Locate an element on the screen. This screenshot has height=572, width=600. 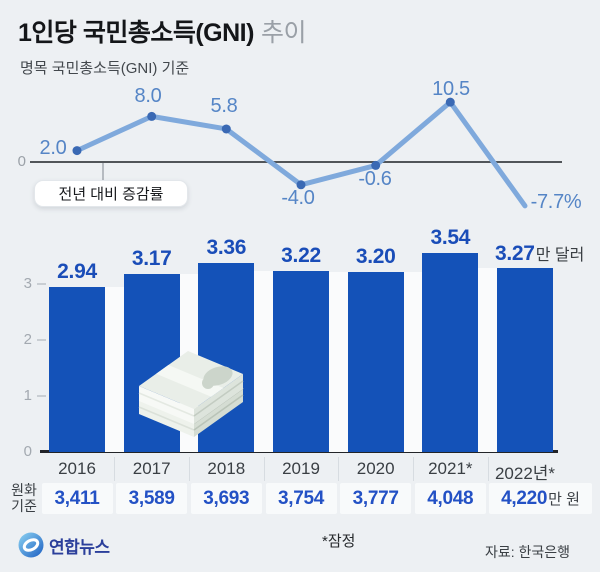
year-label-2016: 2016 is located at coordinates (77, 468).